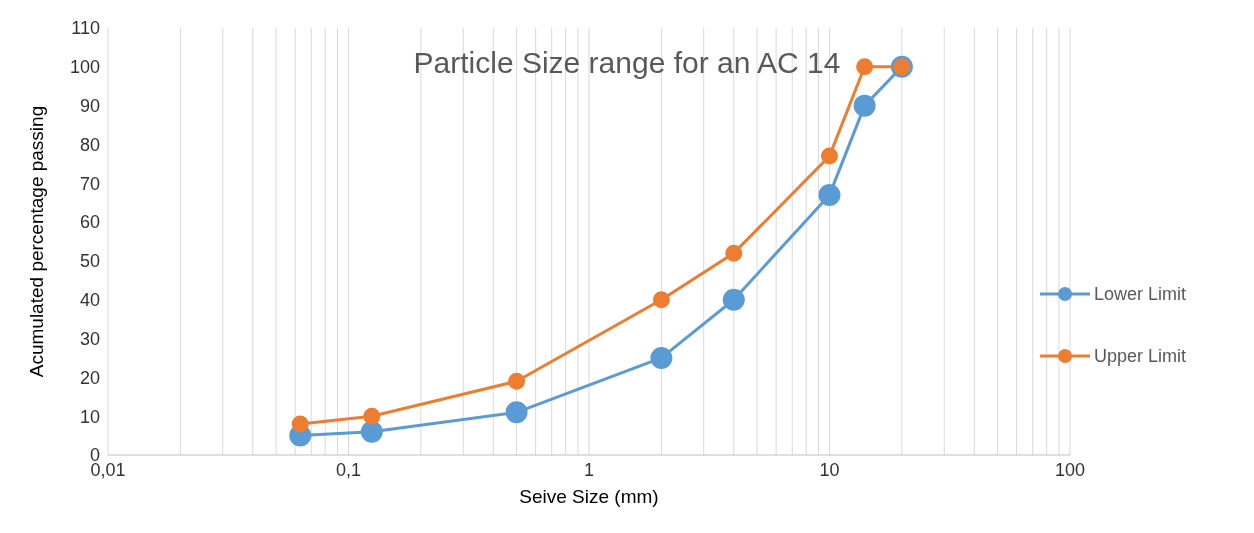 This screenshot has width=1254, height=533. Describe the element at coordinates (1139, 356) in the screenshot. I see `legend-label: Upper Limit` at that location.